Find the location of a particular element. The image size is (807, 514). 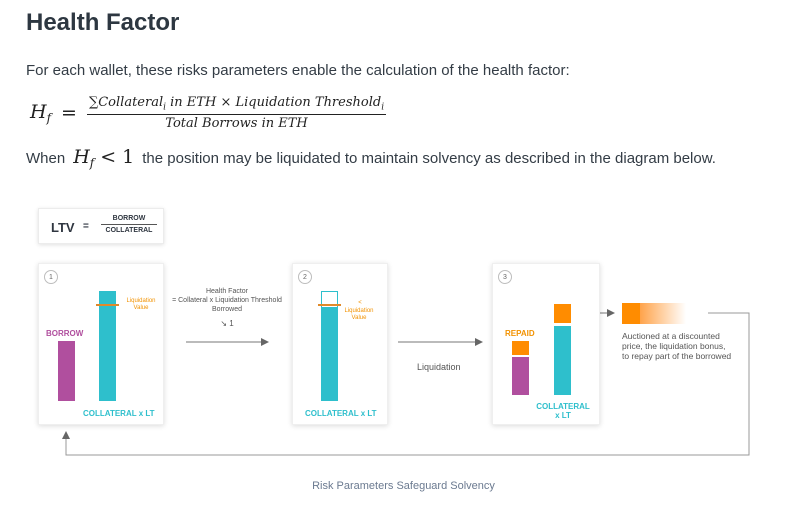

auction-fade is located at coordinates (663, 313).